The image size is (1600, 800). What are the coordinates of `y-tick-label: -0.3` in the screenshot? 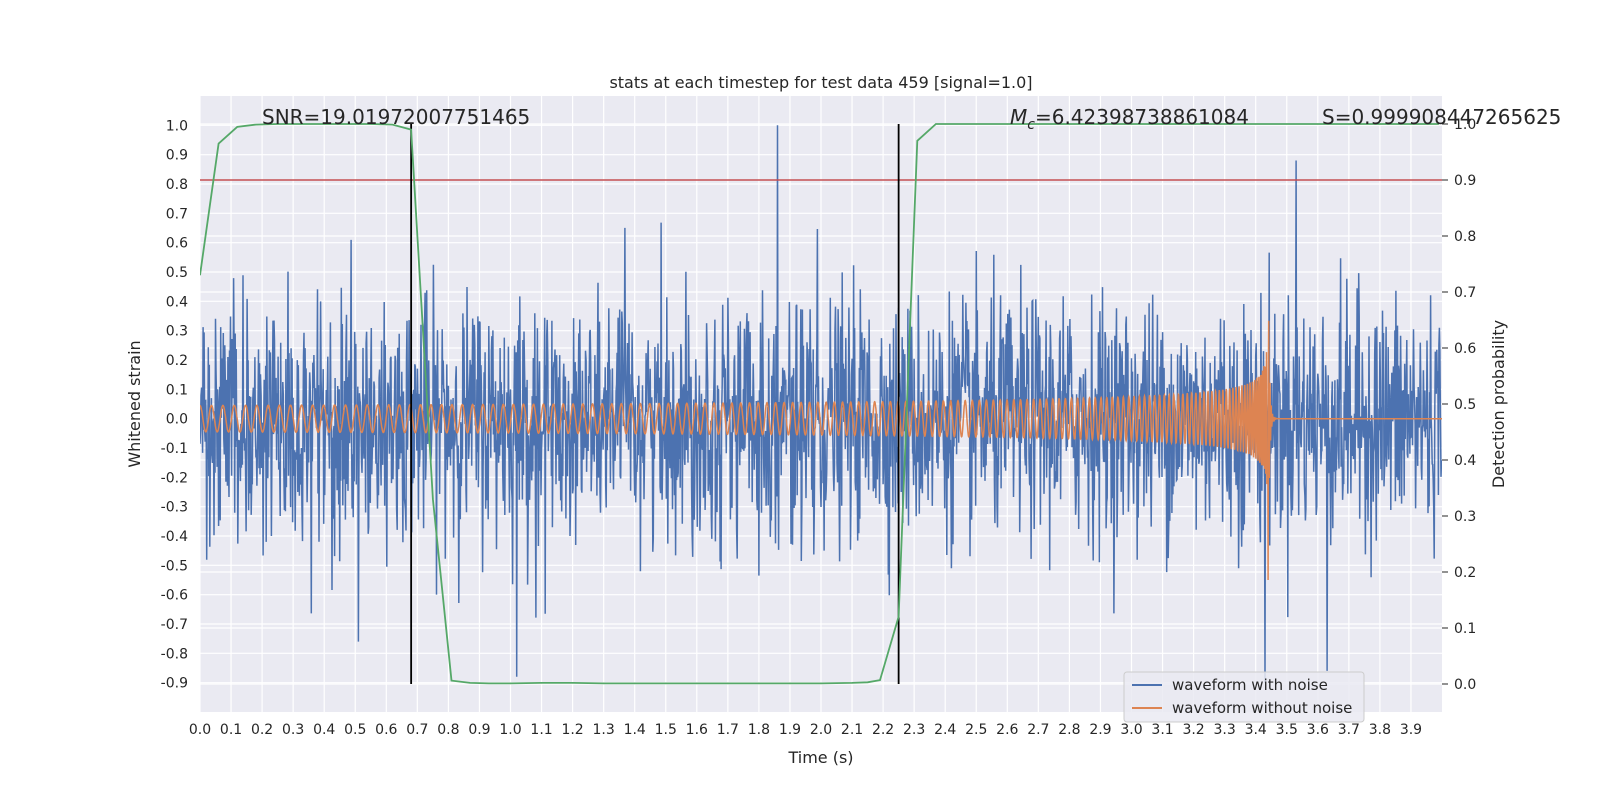 It's located at (174, 508).